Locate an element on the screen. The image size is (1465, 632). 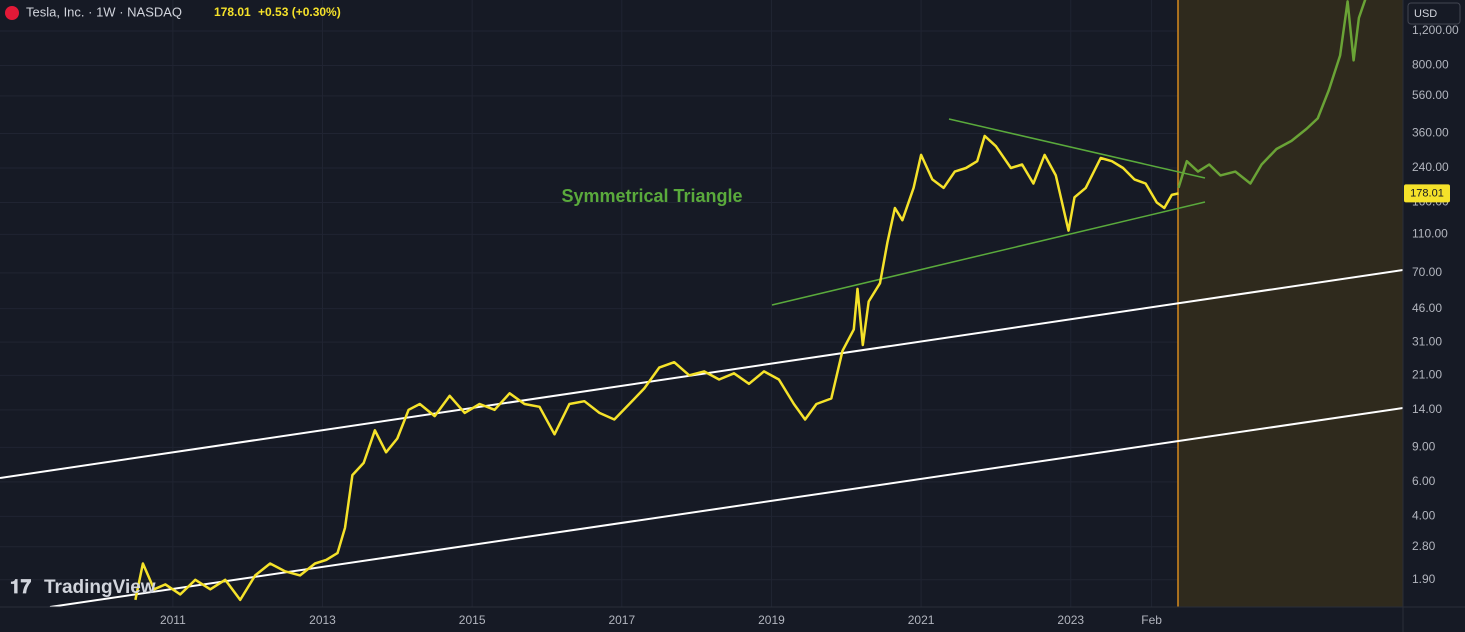
currency: USD is located at coordinates (1425, 14).